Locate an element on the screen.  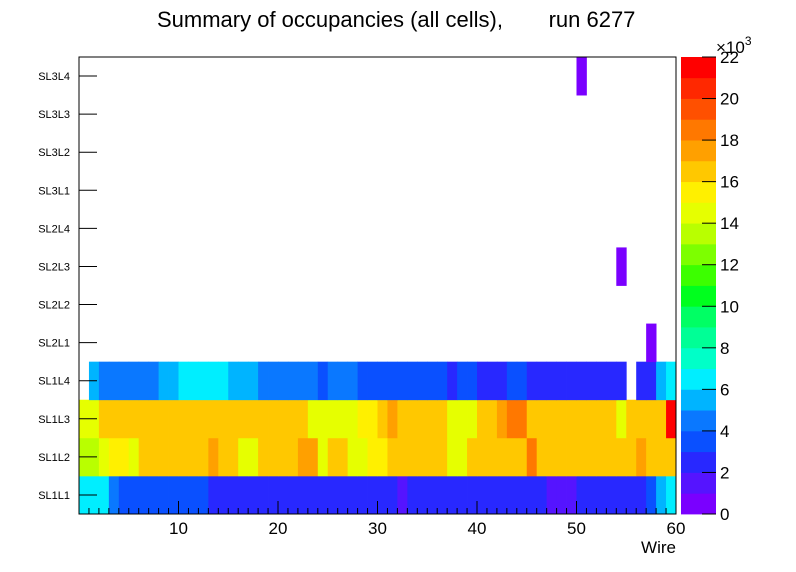
y-tick-label: SL1L3 is located at coordinates (54, 420).